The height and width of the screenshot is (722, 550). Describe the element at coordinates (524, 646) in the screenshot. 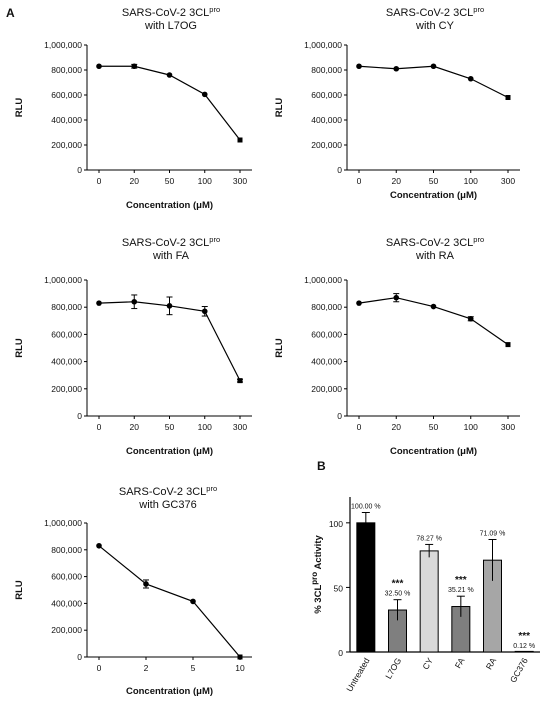

I see `data-label: 0.12 %` at that location.